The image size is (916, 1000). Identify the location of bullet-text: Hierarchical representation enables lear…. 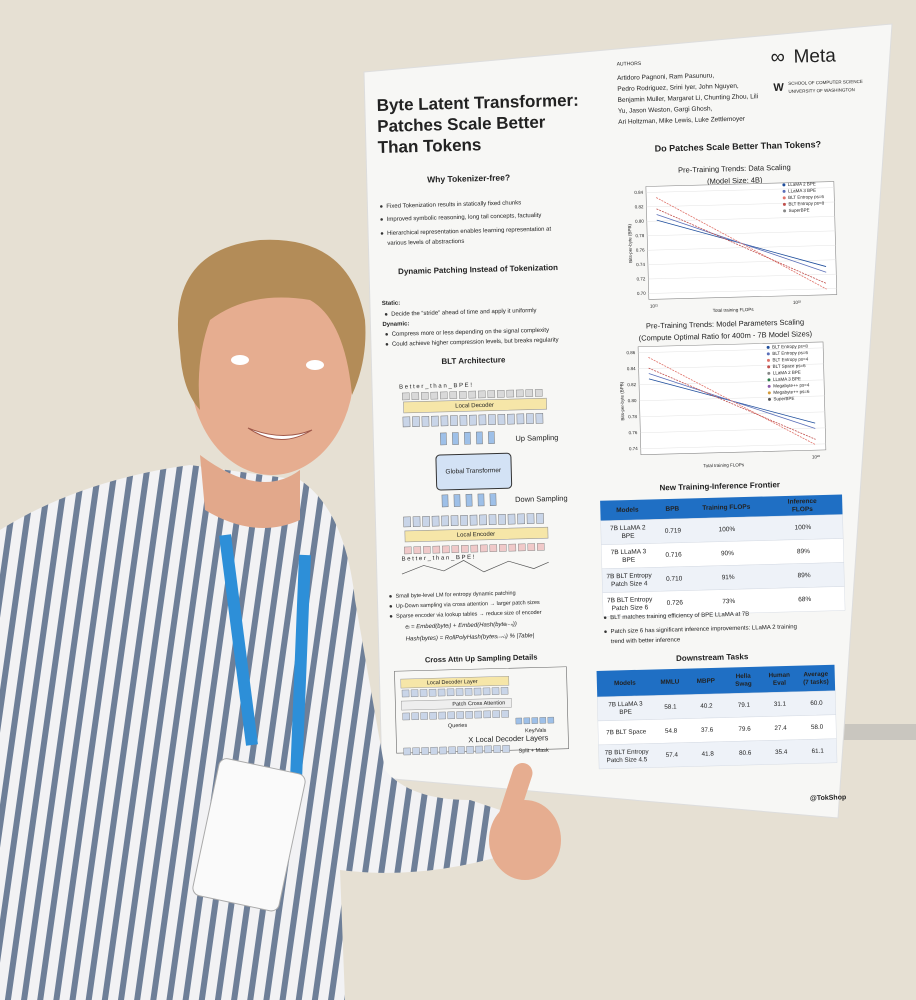
(469, 232).